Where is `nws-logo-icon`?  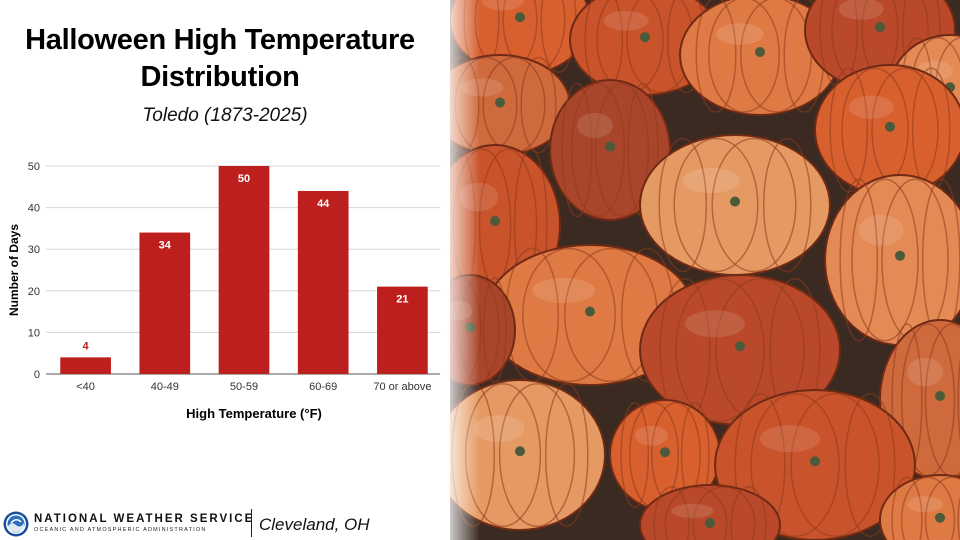
nws-logo-icon is located at coordinates (16, 524).